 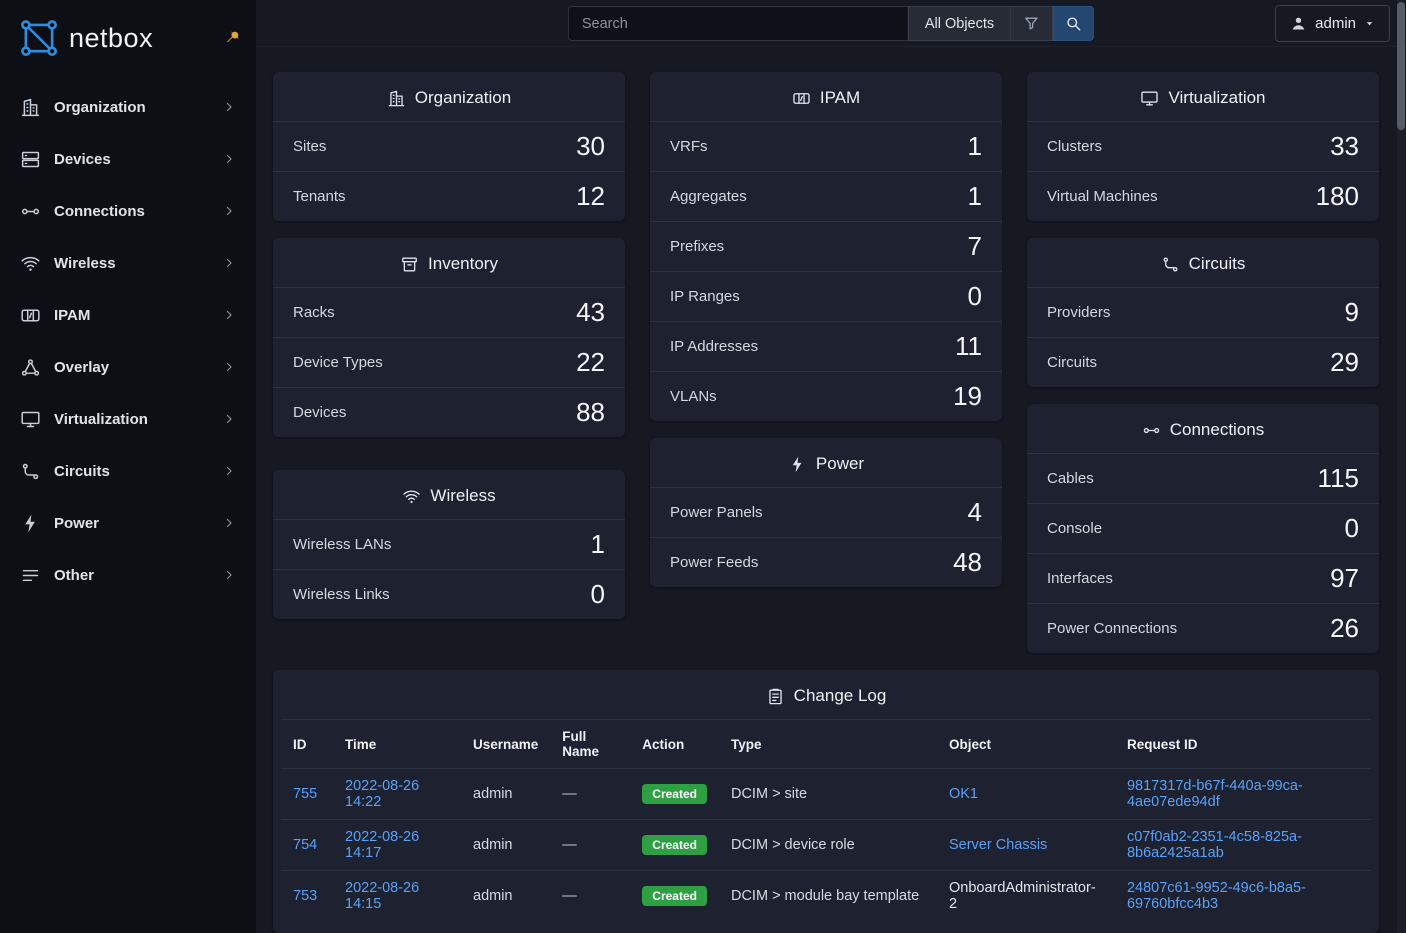 I want to click on stat-label-link: Power Connections, so click(x=1112, y=628).